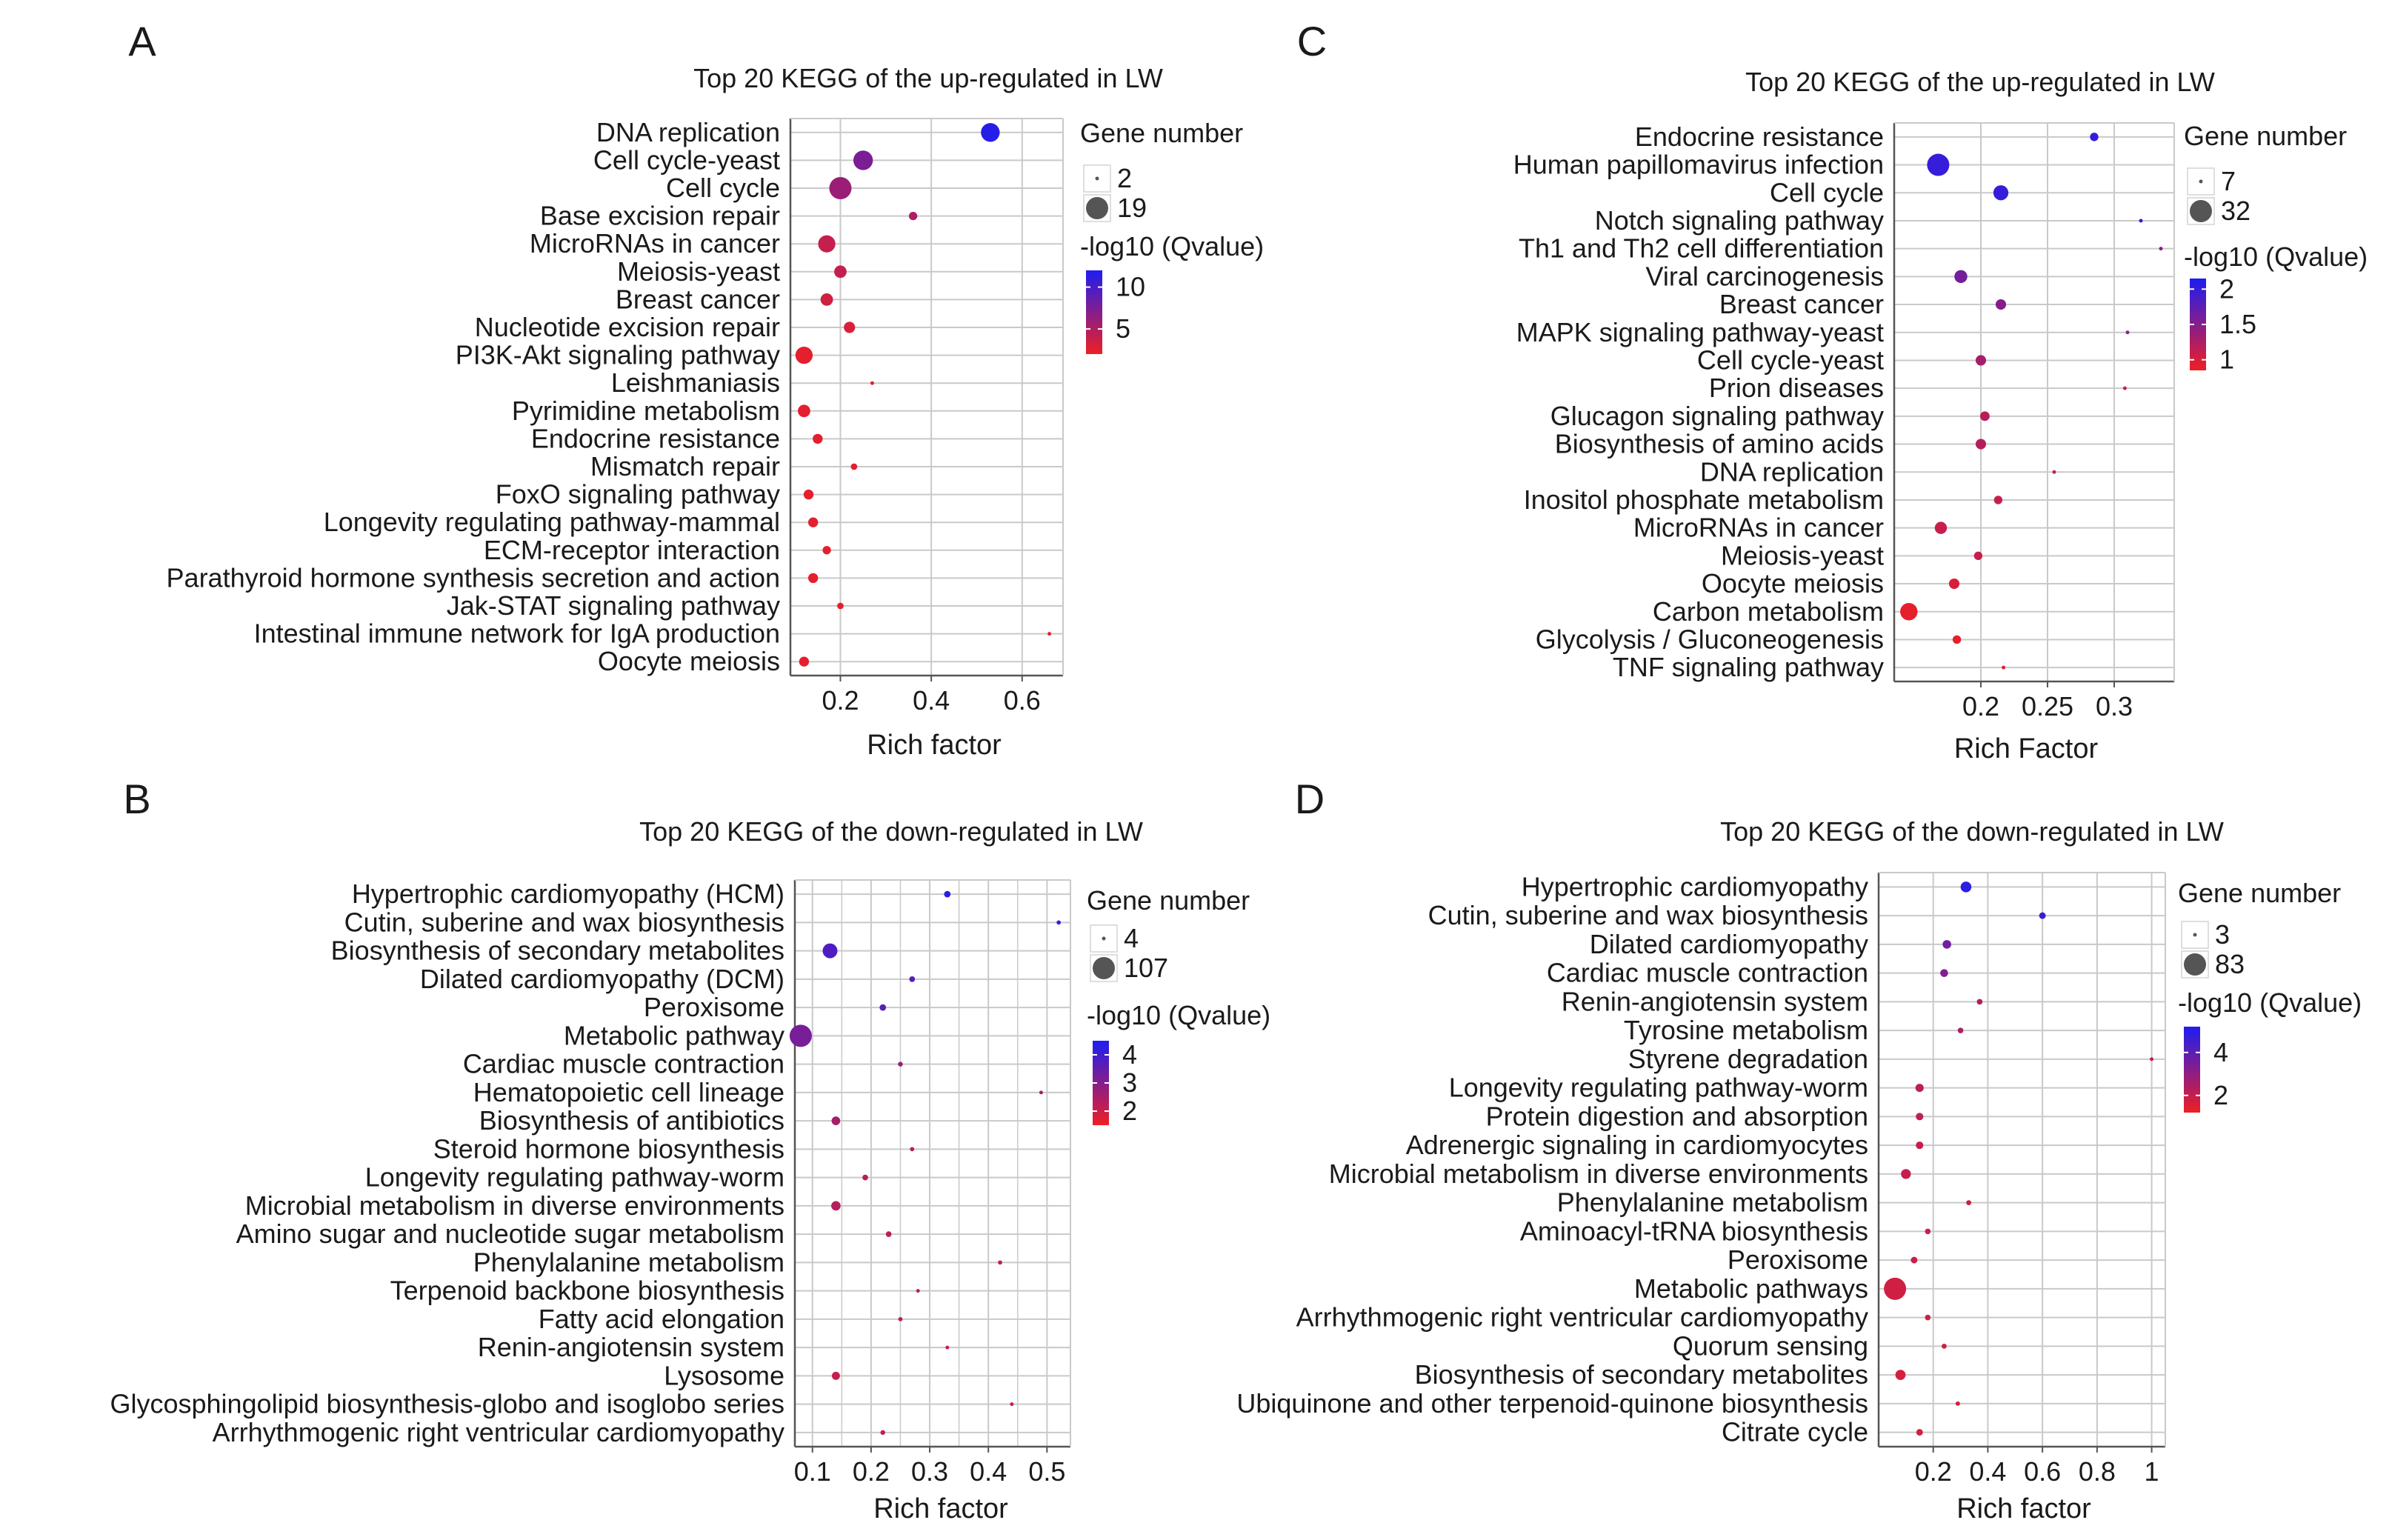  I want to click on category-label: Oocyte meiosis, so click(689, 661).